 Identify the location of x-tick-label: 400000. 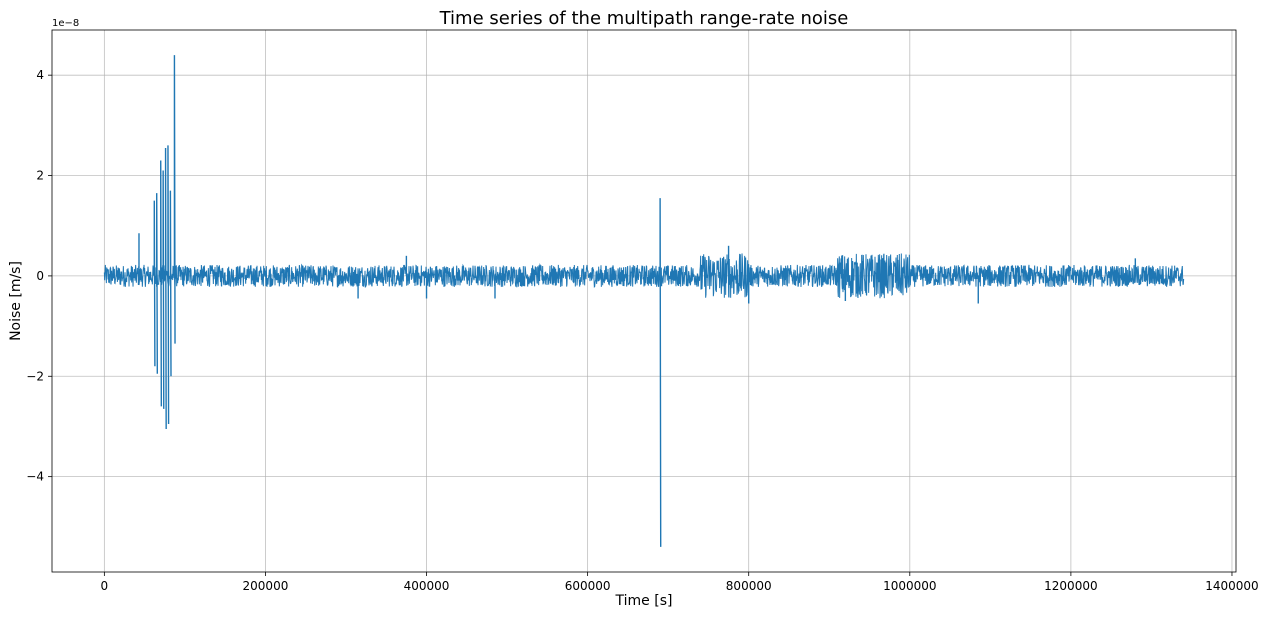
(427, 586).